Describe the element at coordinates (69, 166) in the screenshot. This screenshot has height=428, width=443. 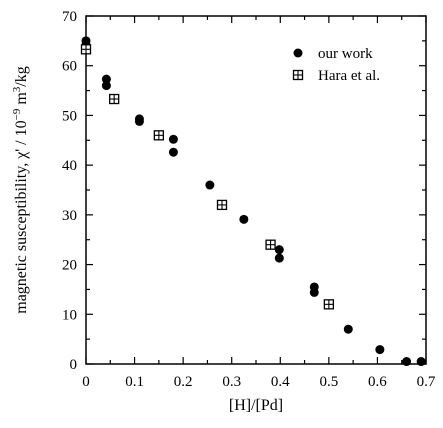
I see `y-tick-label: 40` at that location.